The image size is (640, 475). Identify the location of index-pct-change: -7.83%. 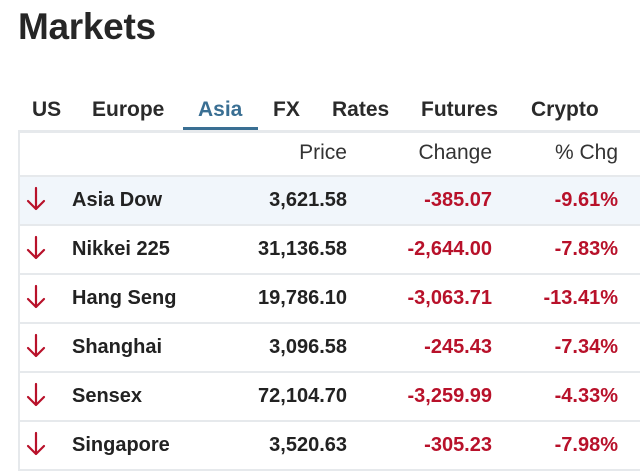
(586, 249).